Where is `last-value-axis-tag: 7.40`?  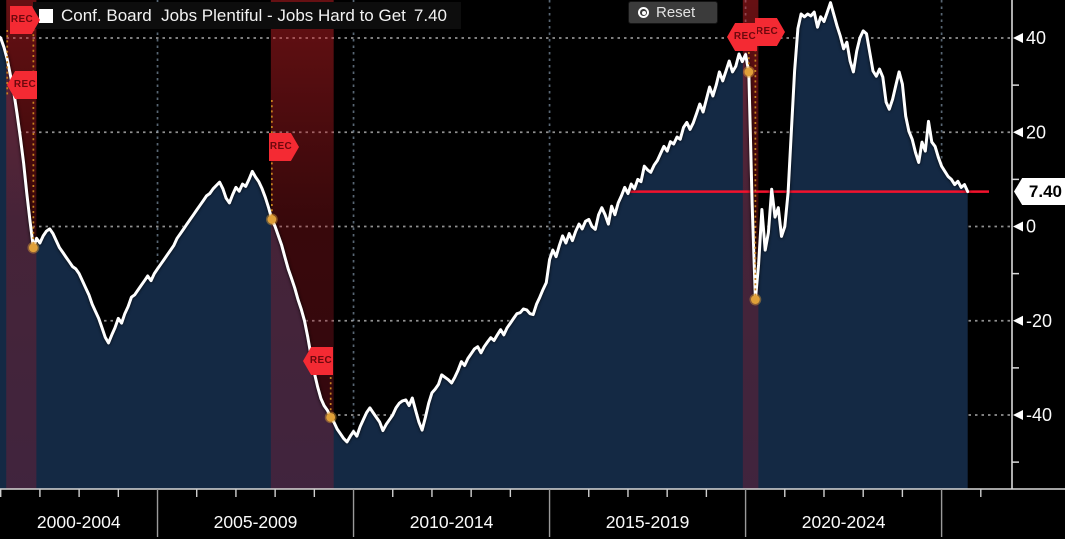
last-value-axis-tag: 7.40 is located at coordinates (1039, 191).